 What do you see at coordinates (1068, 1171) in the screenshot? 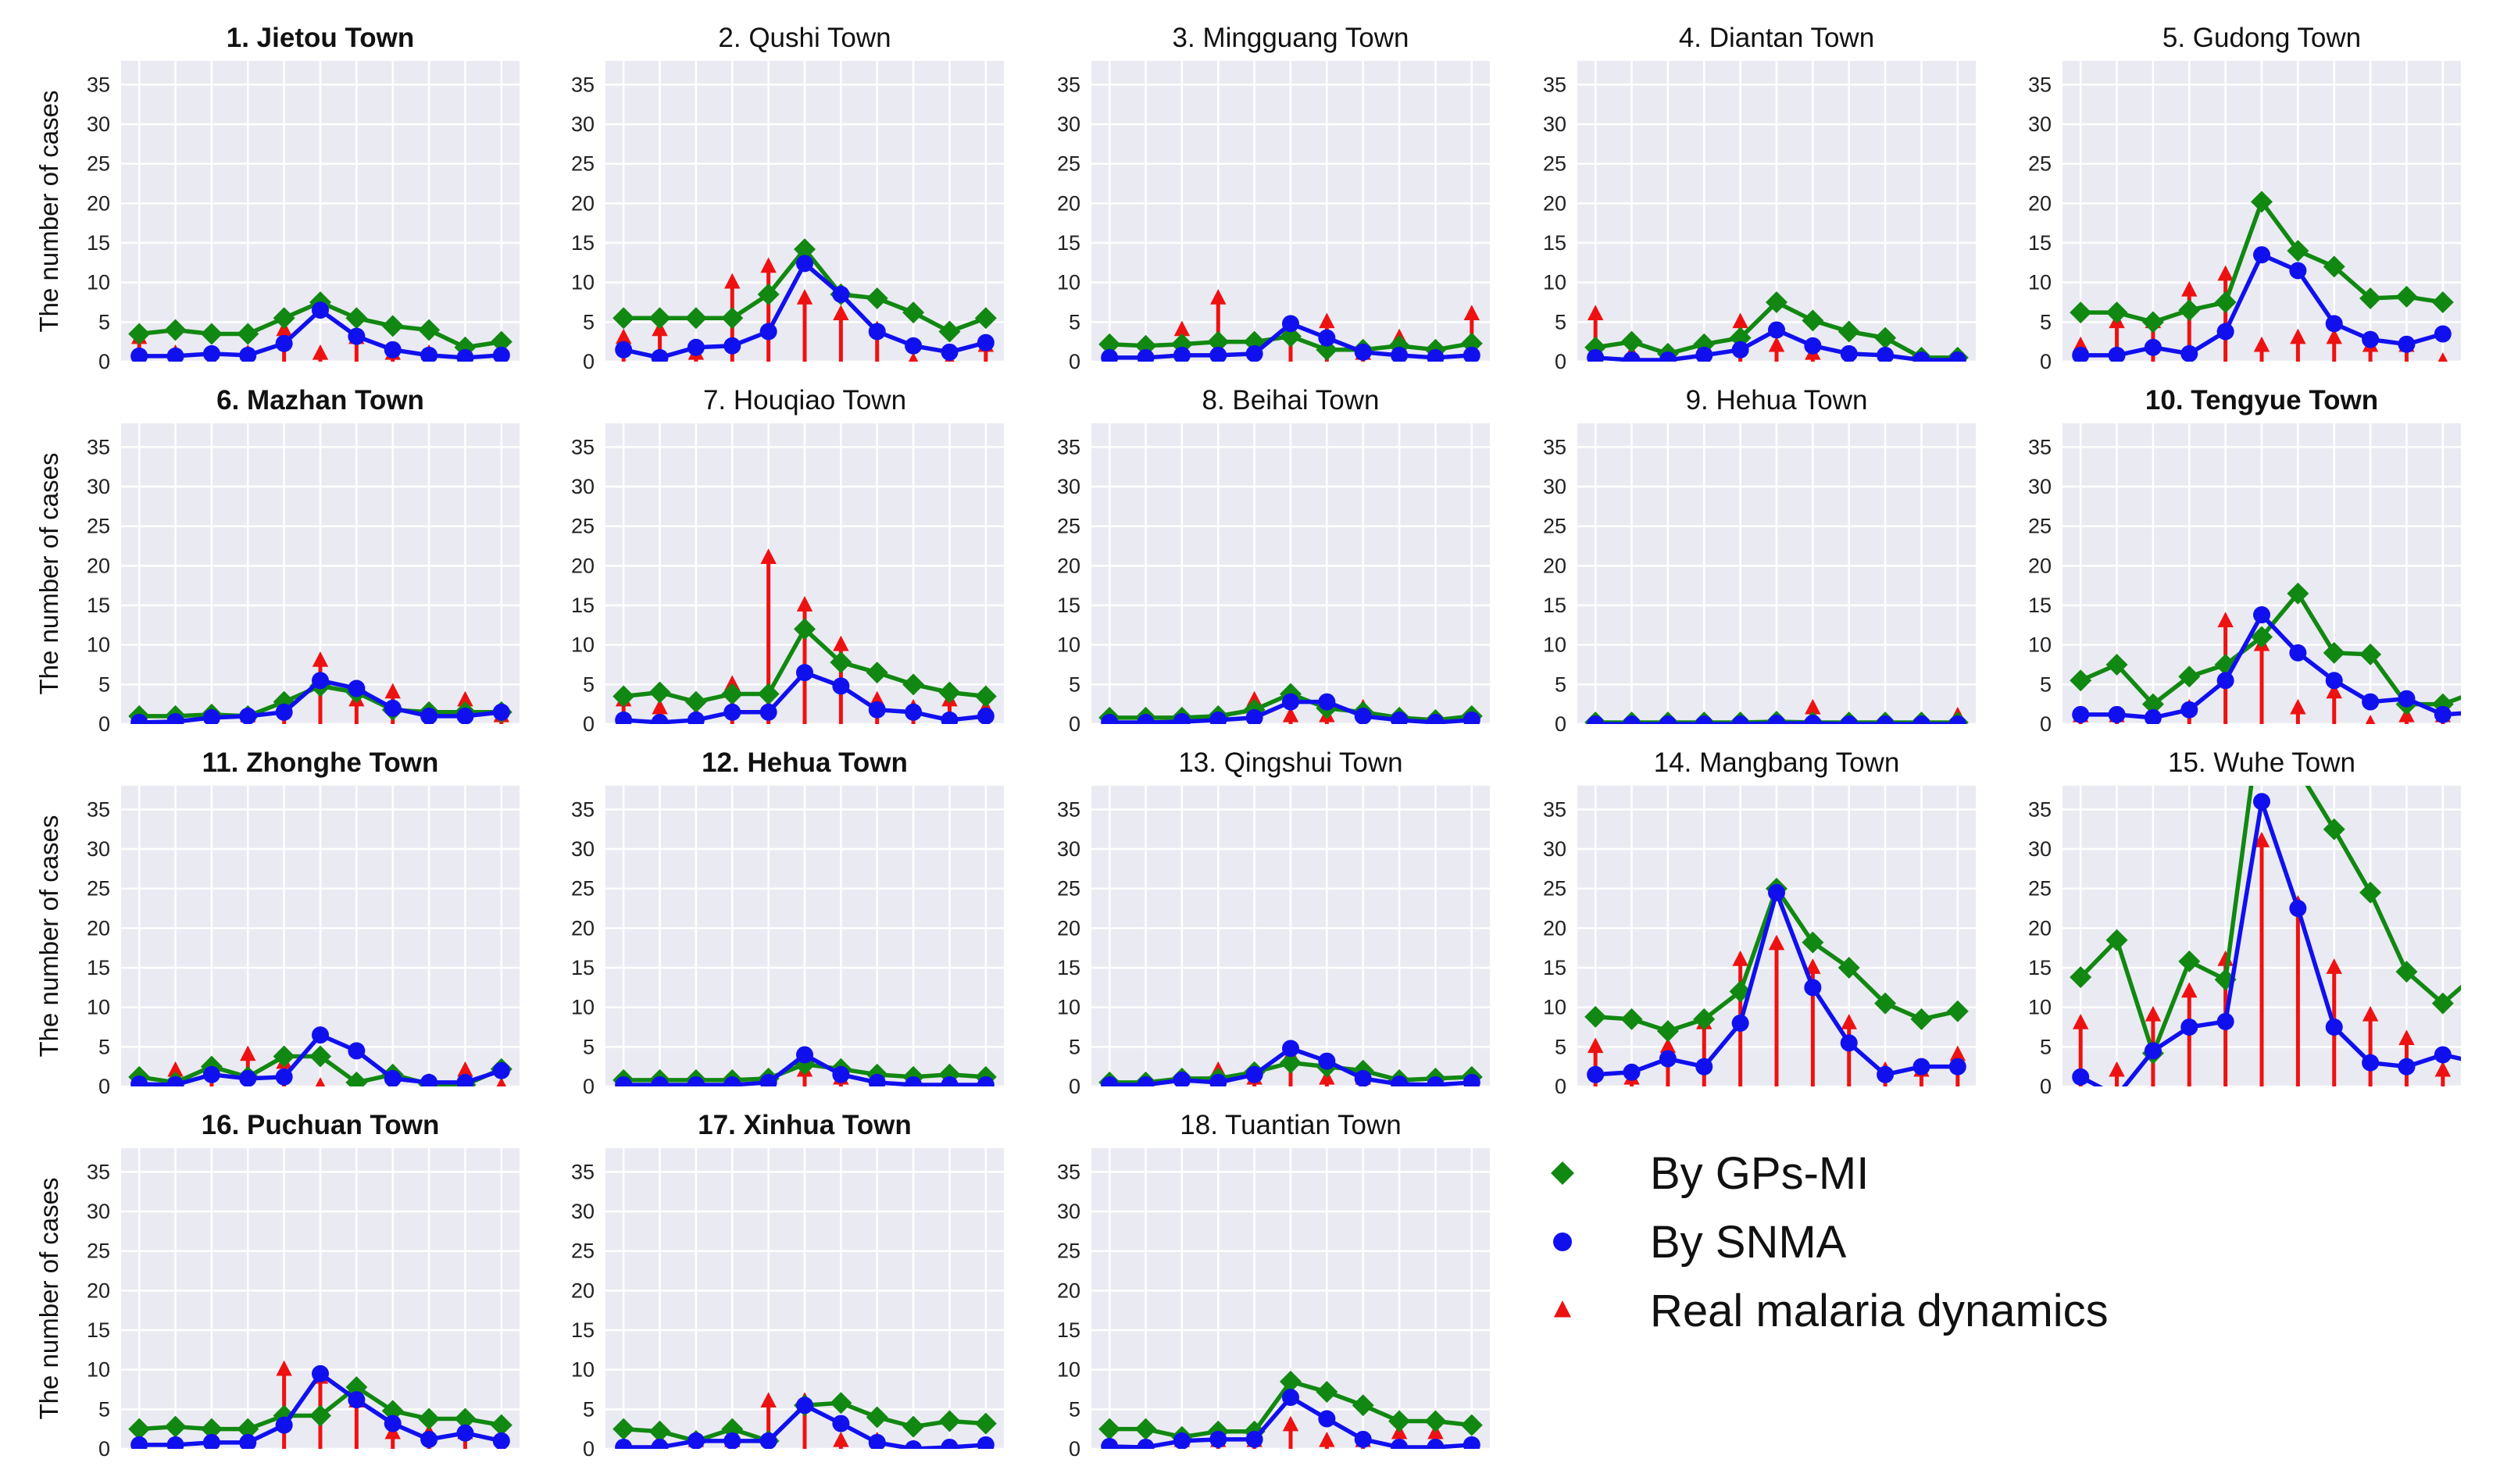
I see `y-tick-label: 35` at bounding box center [1068, 1171].